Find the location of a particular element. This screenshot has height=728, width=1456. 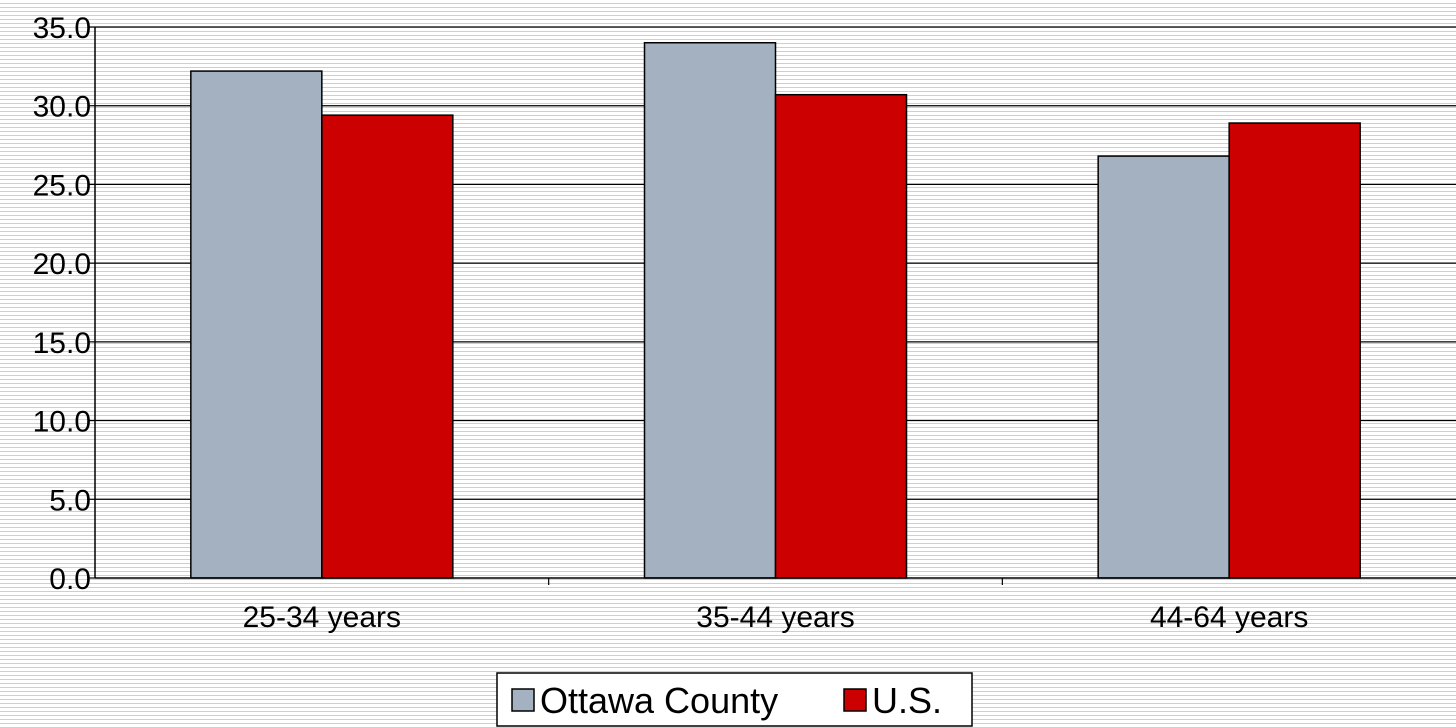

y-tick-label: 25.0 is located at coordinates (62, 185).